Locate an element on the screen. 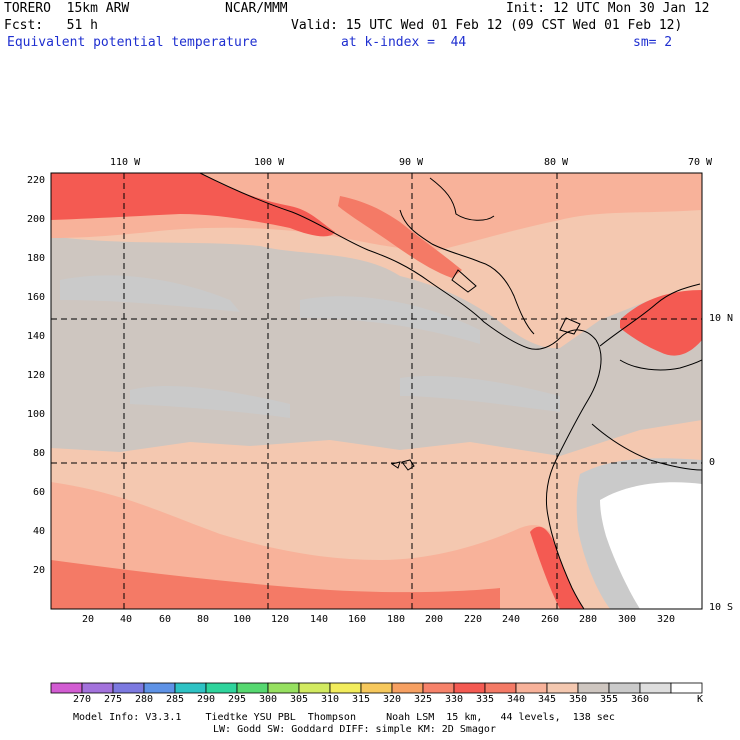  x-tick-label: 160 is located at coordinates (357, 619).